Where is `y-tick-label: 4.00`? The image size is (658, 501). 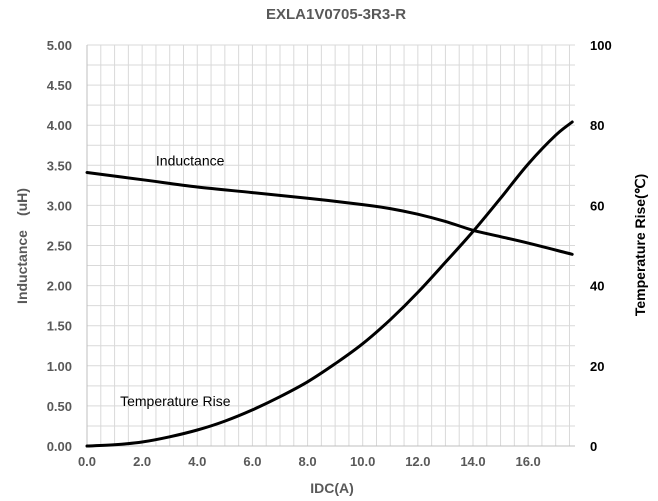
y-tick-label: 4.00 is located at coordinates (59, 125).